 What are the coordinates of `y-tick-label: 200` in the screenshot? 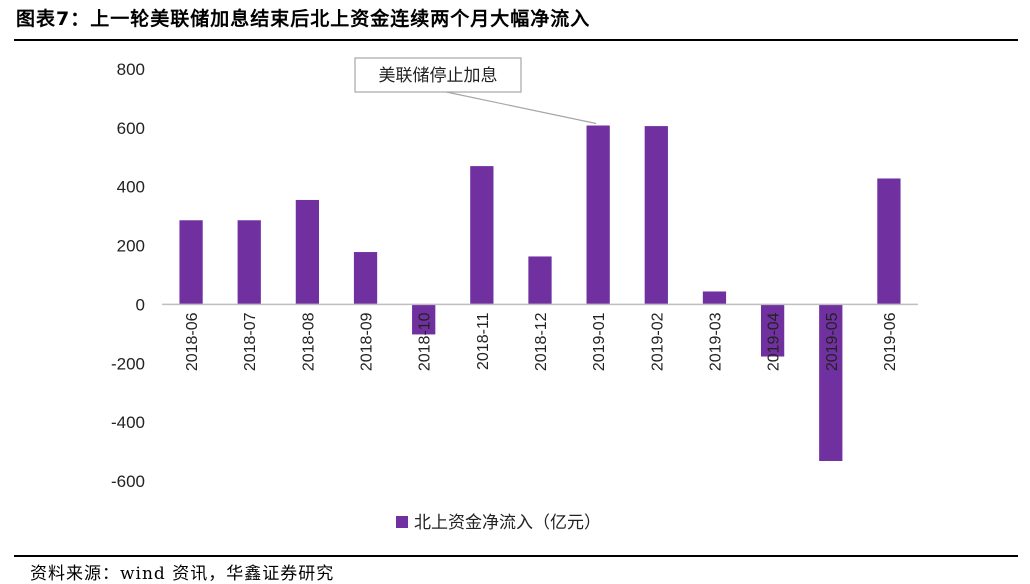 It's located at (131, 246).